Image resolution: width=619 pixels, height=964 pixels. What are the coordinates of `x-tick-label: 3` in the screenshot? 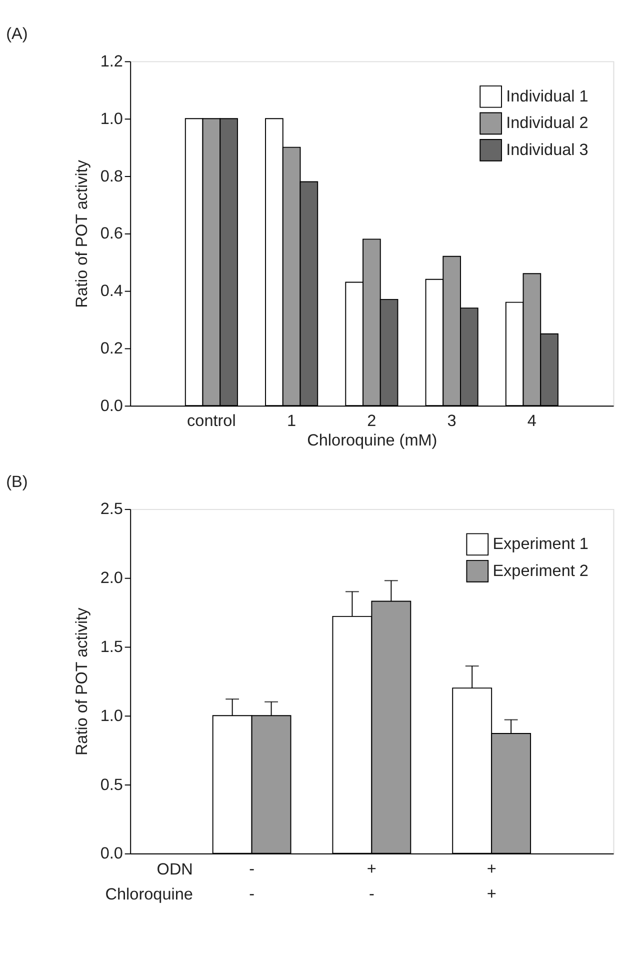 It's located at (451, 421).